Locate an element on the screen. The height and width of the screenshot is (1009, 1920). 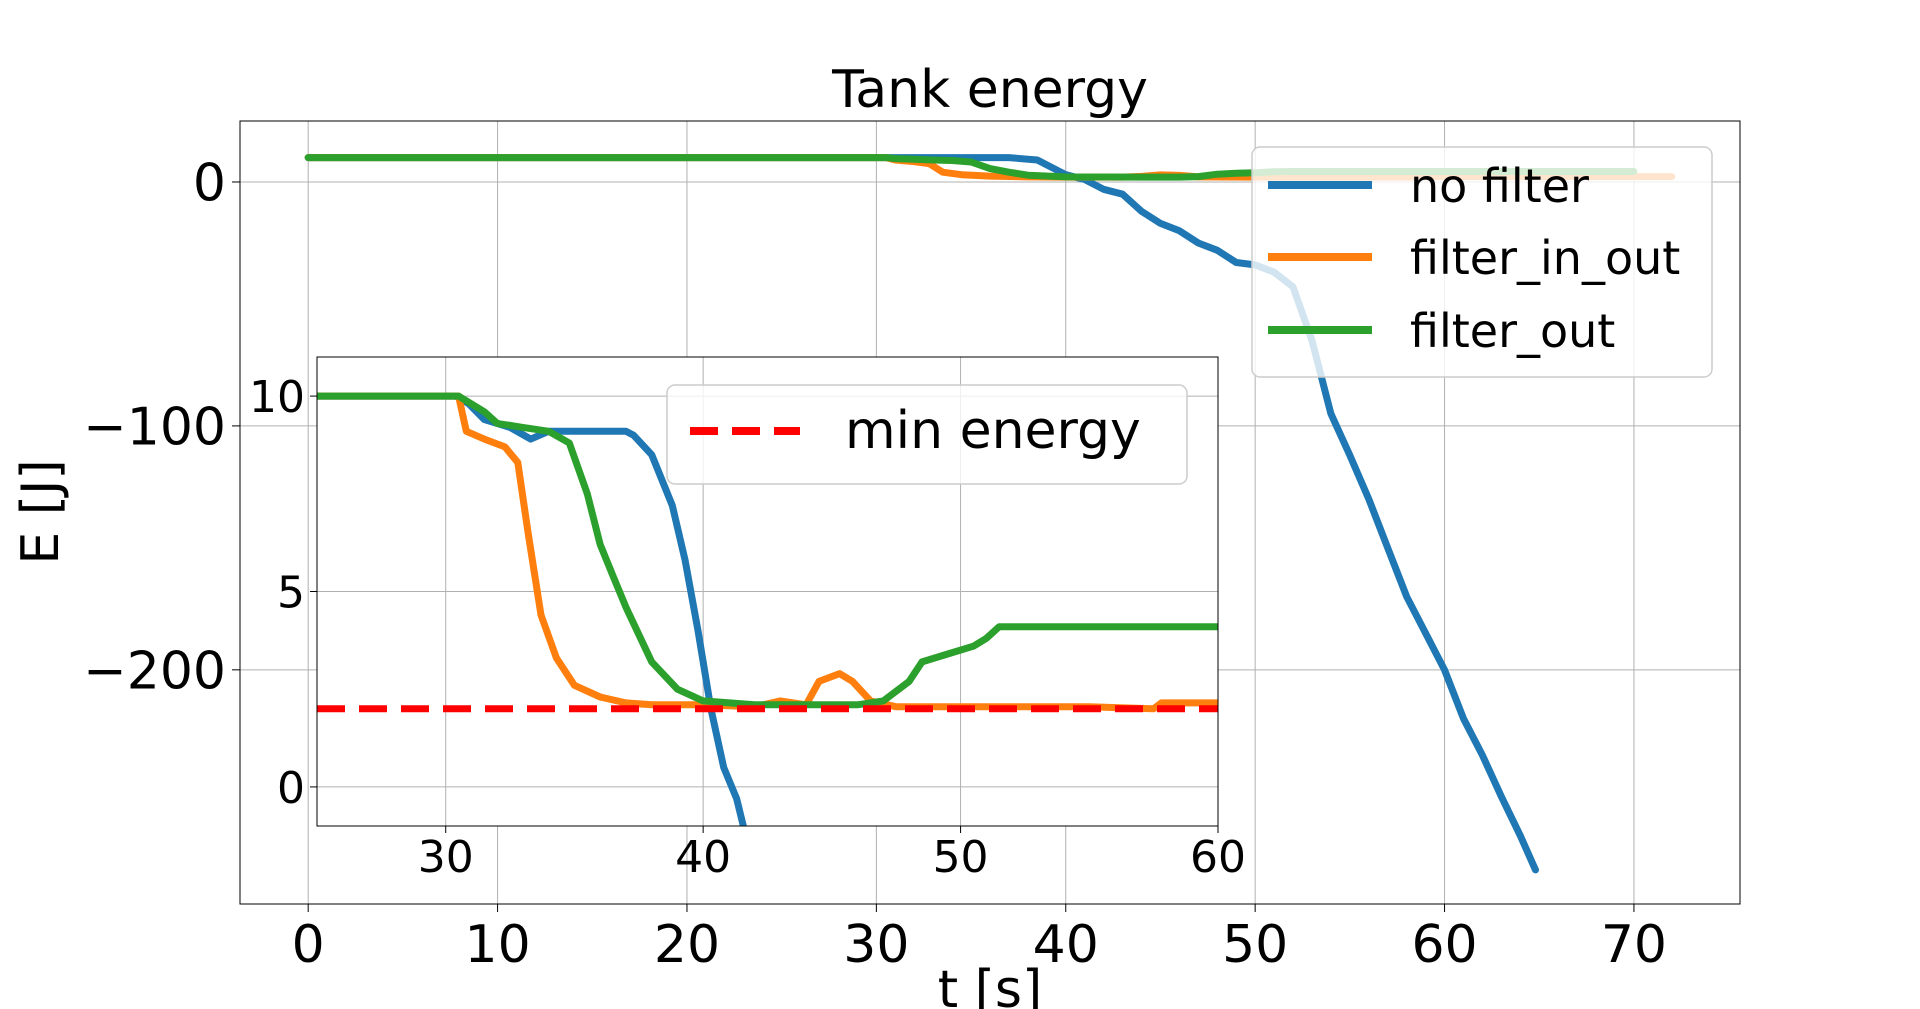
main-x-tick-label: 50 is located at coordinates (1255, 945).